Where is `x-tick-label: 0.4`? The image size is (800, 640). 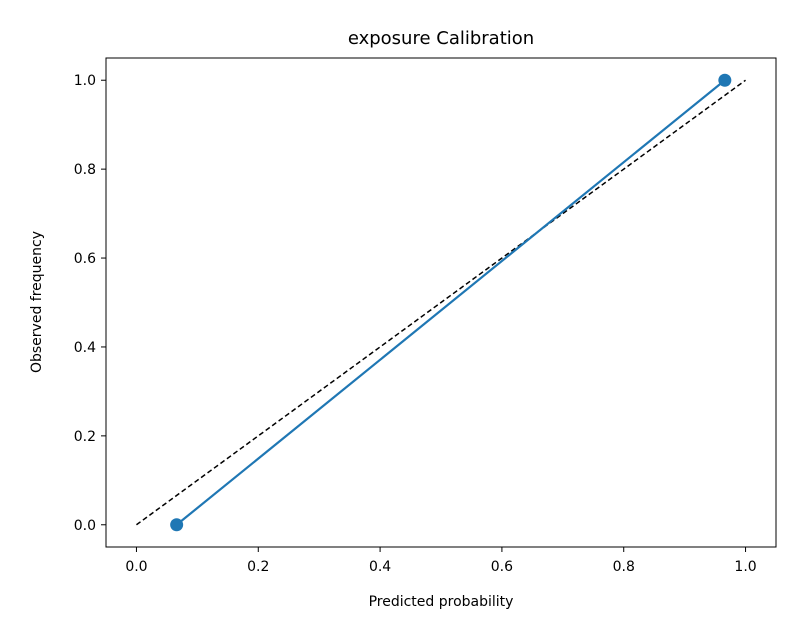
x-tick-label: 0.4 is located at coordinates (380, 567).